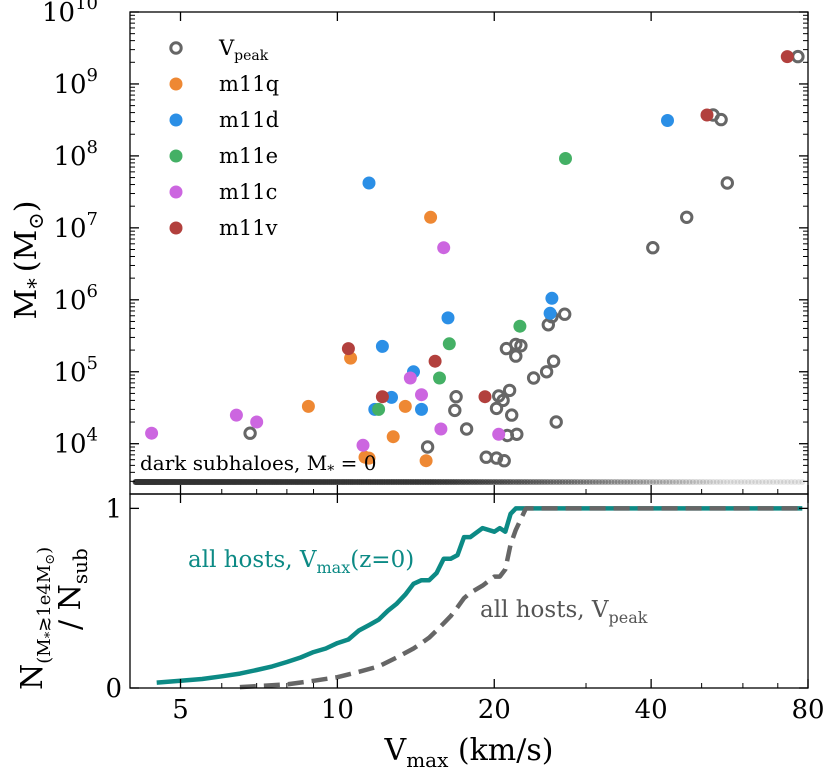 The height and width of the screenshot is (773, 831). I want to click on gray-series-label: all hosts, Vpeak, so click(564, 612).